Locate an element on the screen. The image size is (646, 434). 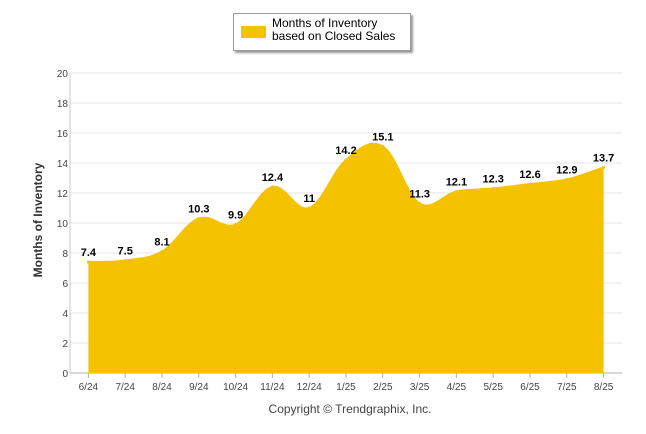
y-tick-label: 10 is located at coordinates (63, 224).